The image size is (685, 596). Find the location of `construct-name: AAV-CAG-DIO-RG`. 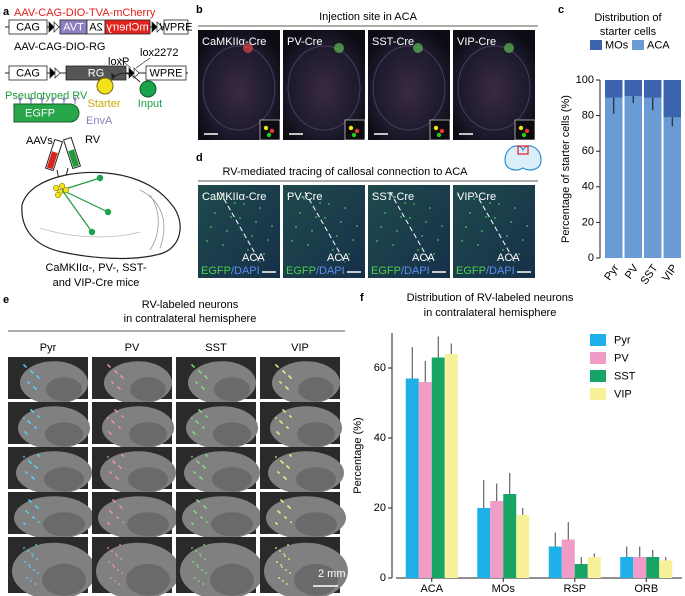

construct-name: AAV-CAG-DIO-RG is located at coordinates (59, 47).